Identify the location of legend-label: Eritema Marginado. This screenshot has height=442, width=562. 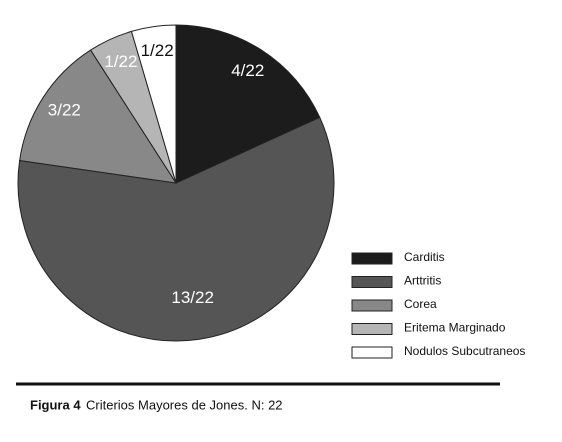
(455, 328).